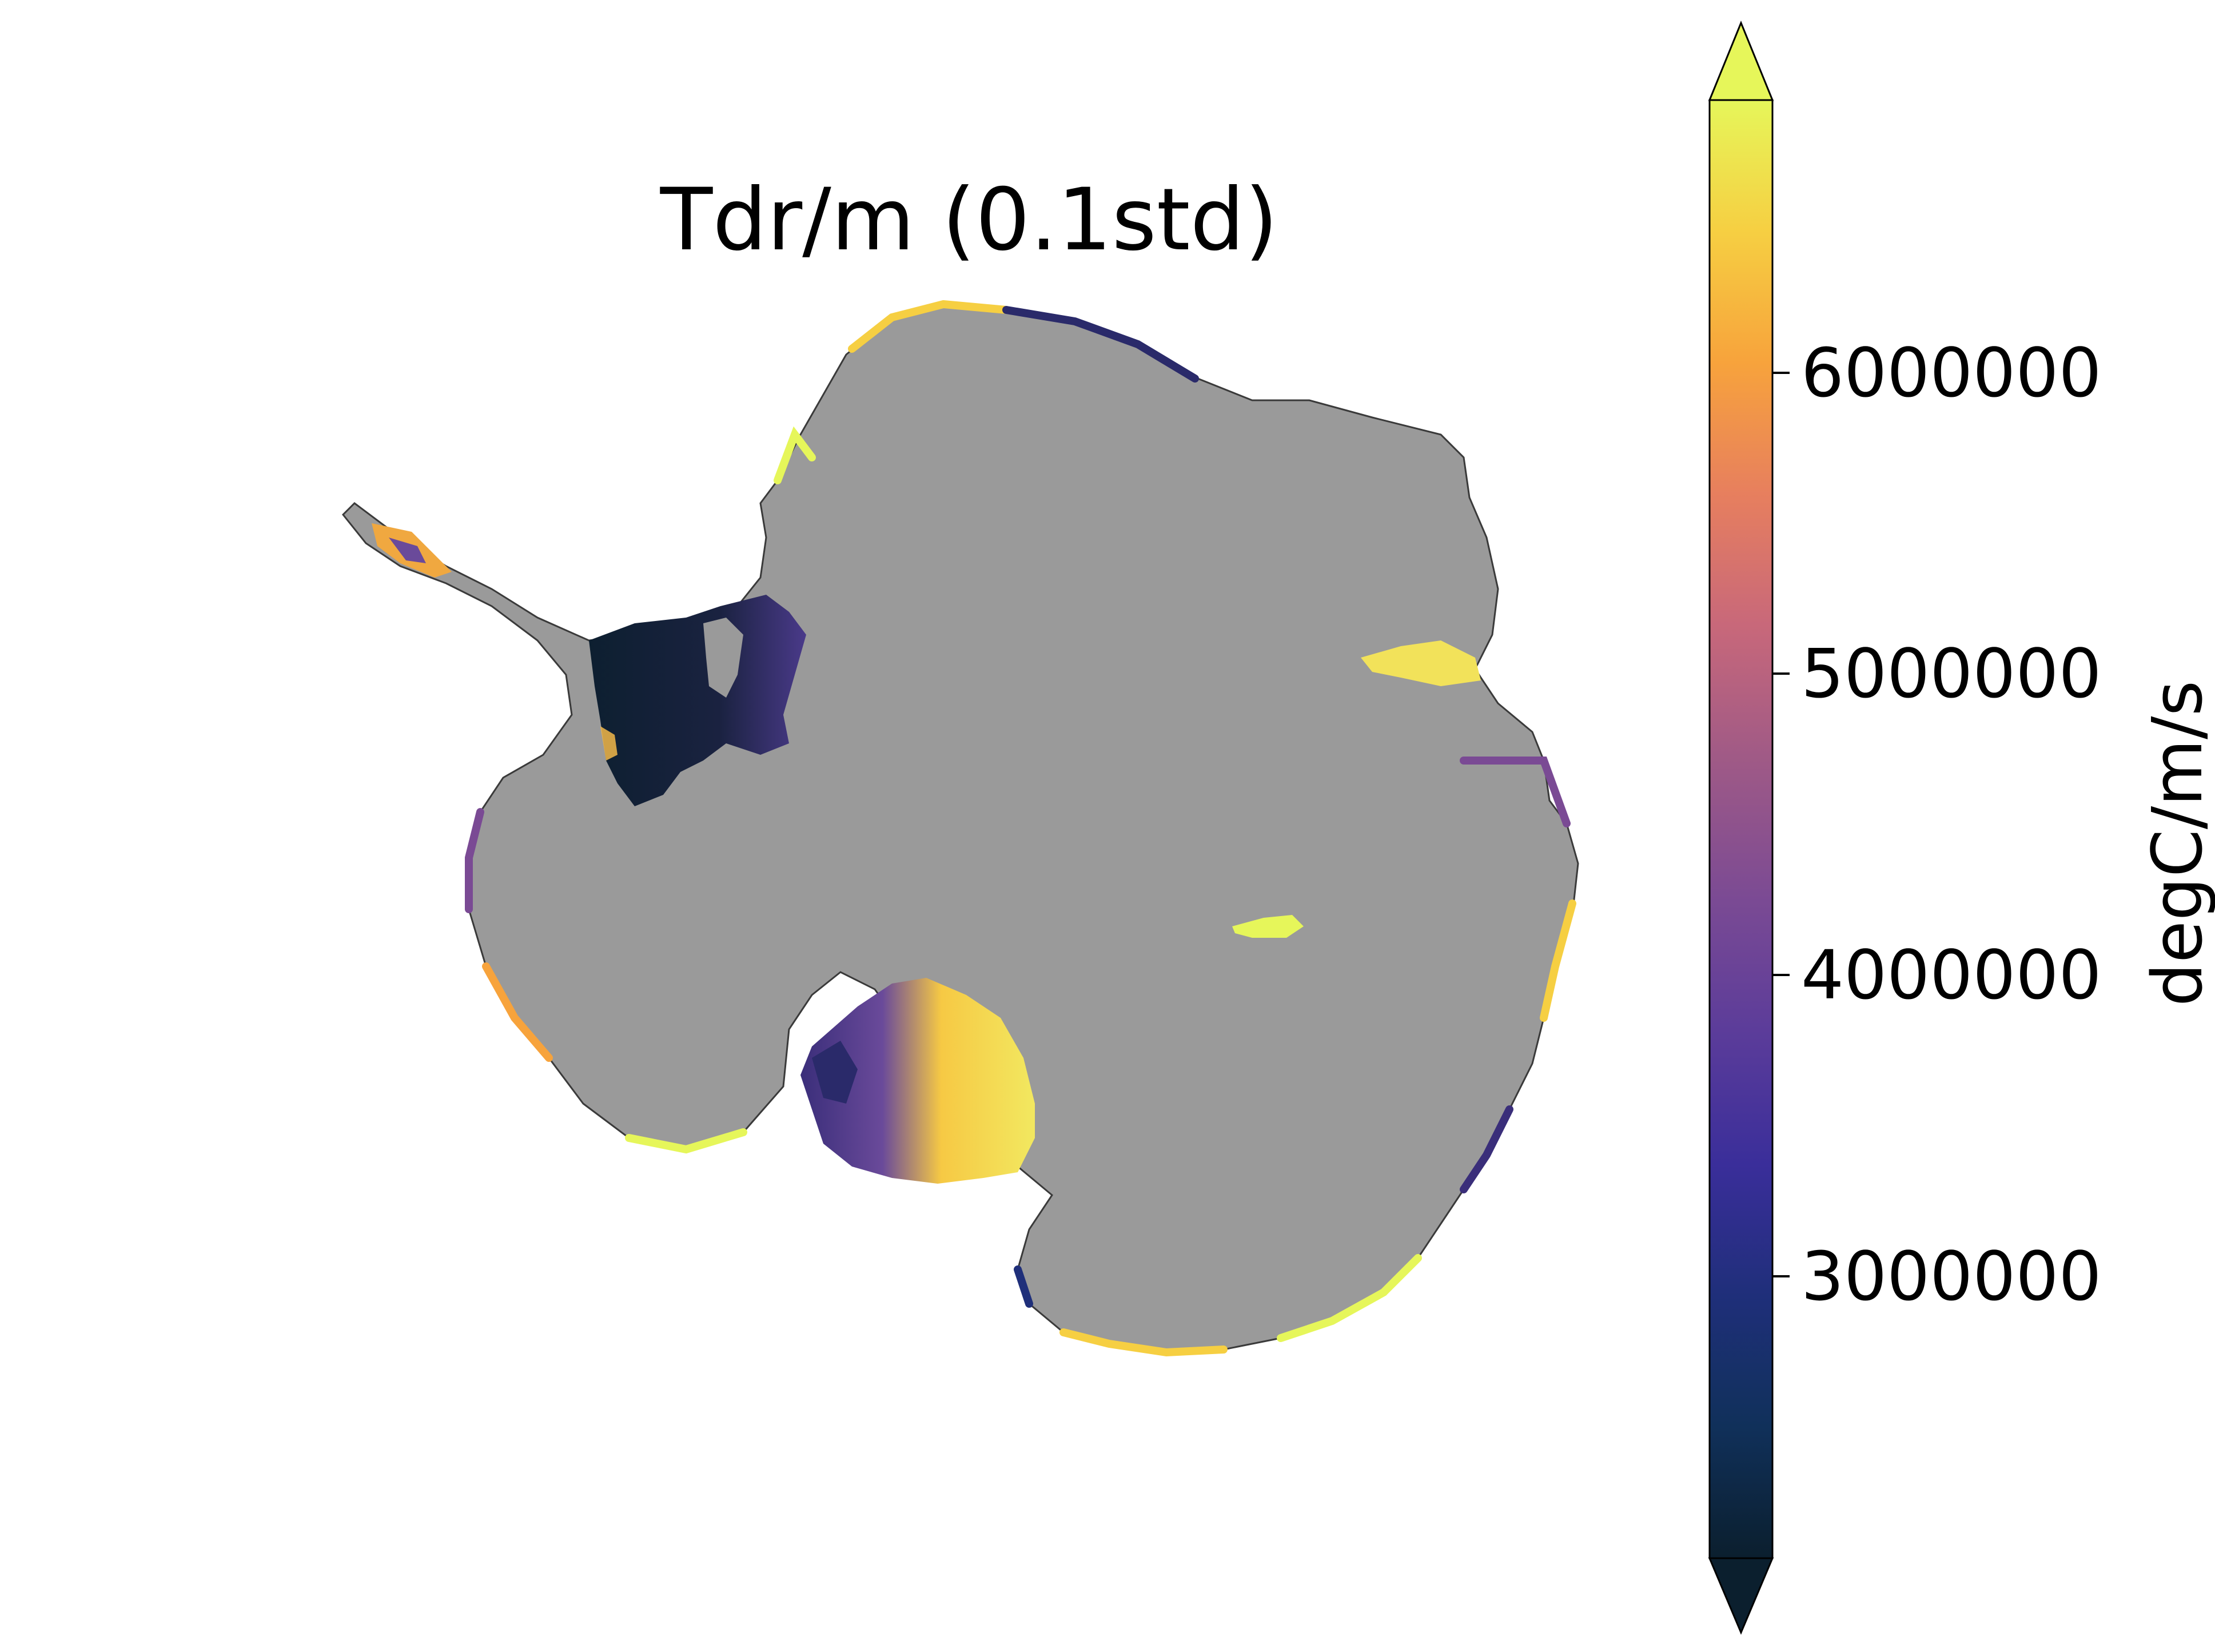  I want to click on ross-dark-patch, so click(835, 1072).